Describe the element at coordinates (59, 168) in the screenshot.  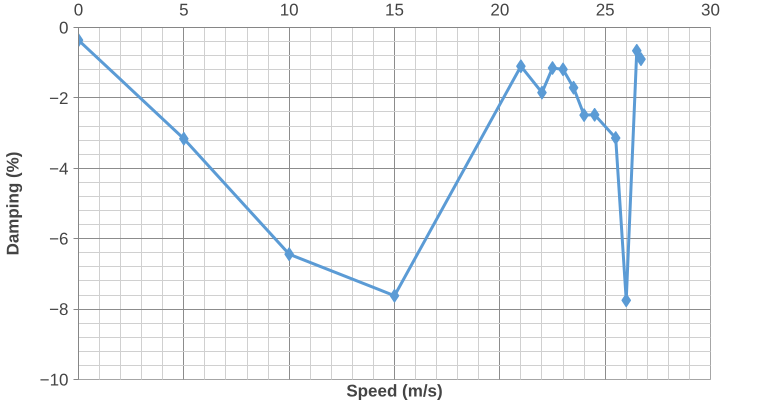
I see `y-tick-label: −4` at that location.